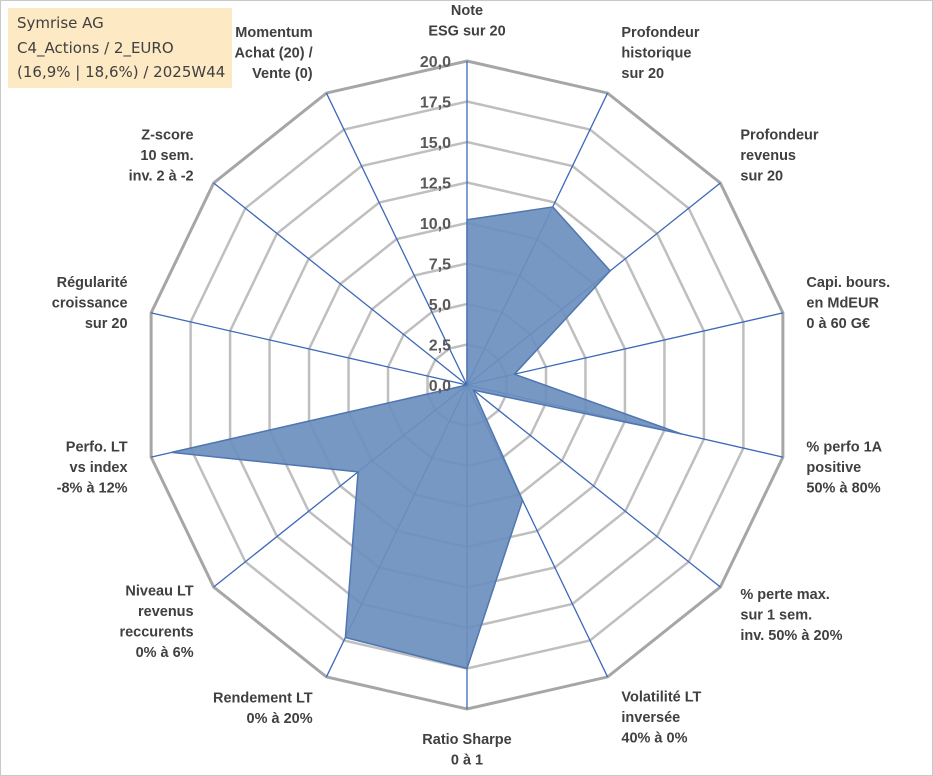 Image resolution: width=933 pixels, height=776 pixels. Describe the element at coordinates (92, 467) in the screenshot. I see `axis-label: Perfo. LT vs index -8% à 12%` at that location.